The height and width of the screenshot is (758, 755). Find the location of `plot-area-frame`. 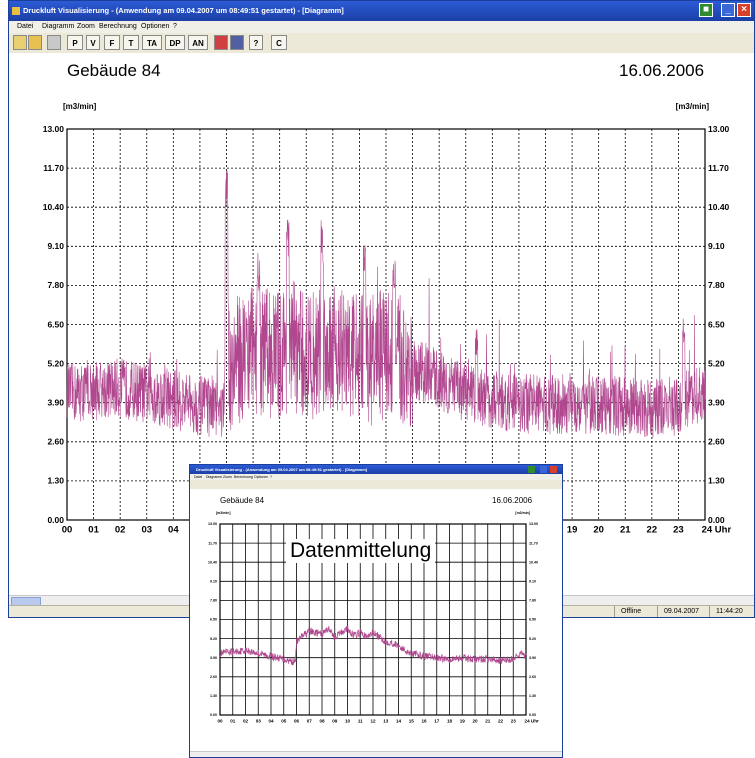

plot-area-frame is located at coordinates (373, 619).